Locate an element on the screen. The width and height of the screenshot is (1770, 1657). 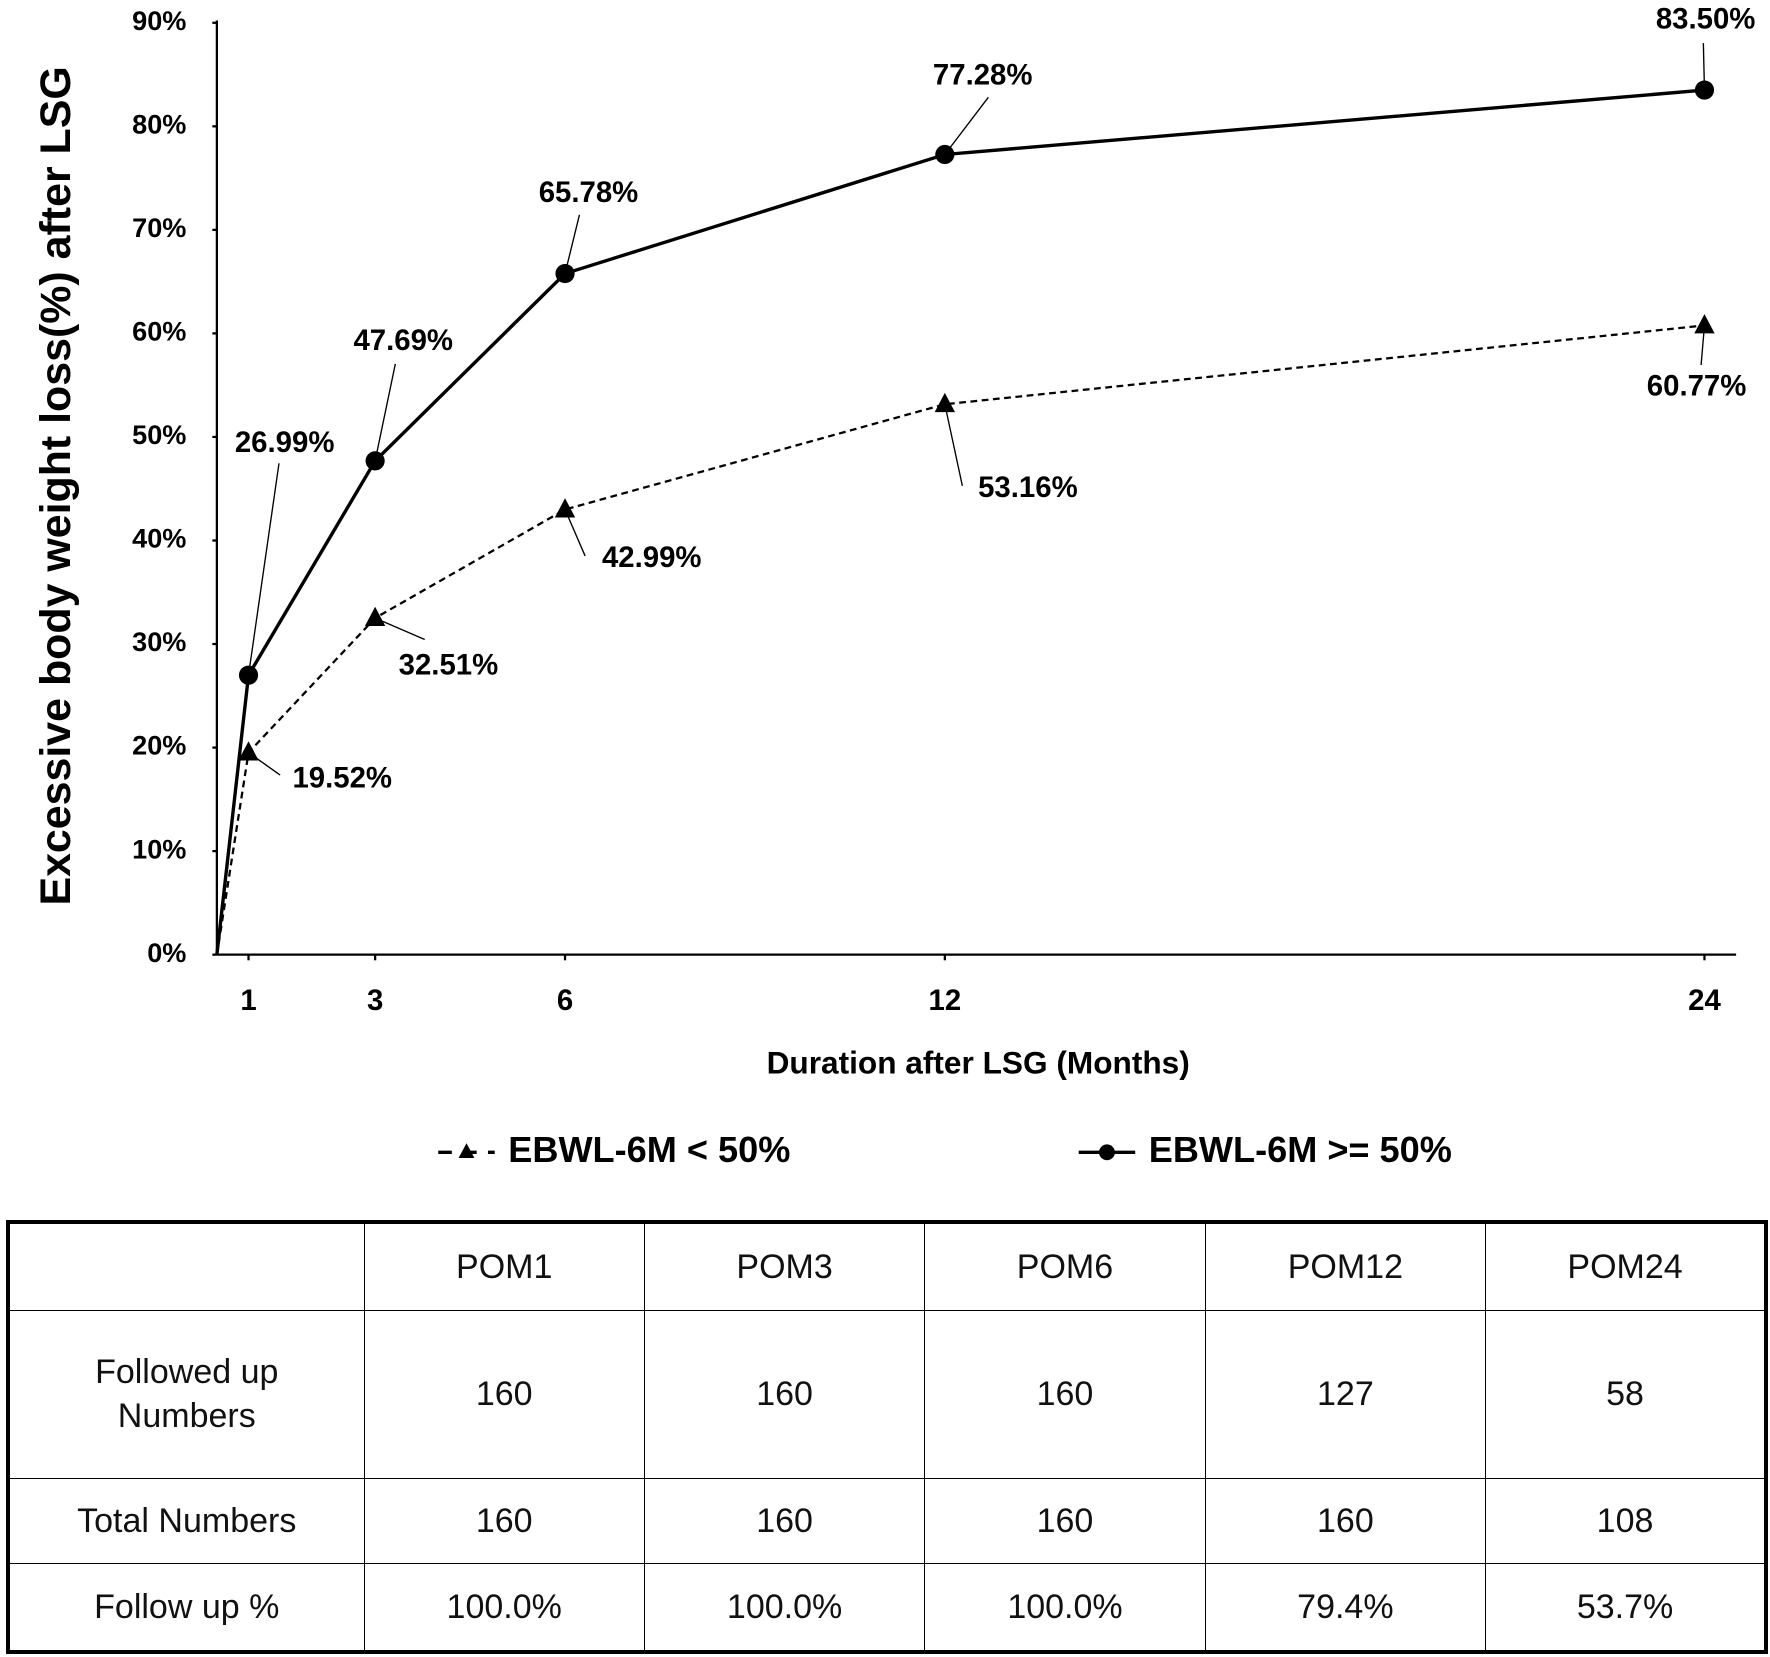
data-label: 26.99% is located at coordinates (285, 442).